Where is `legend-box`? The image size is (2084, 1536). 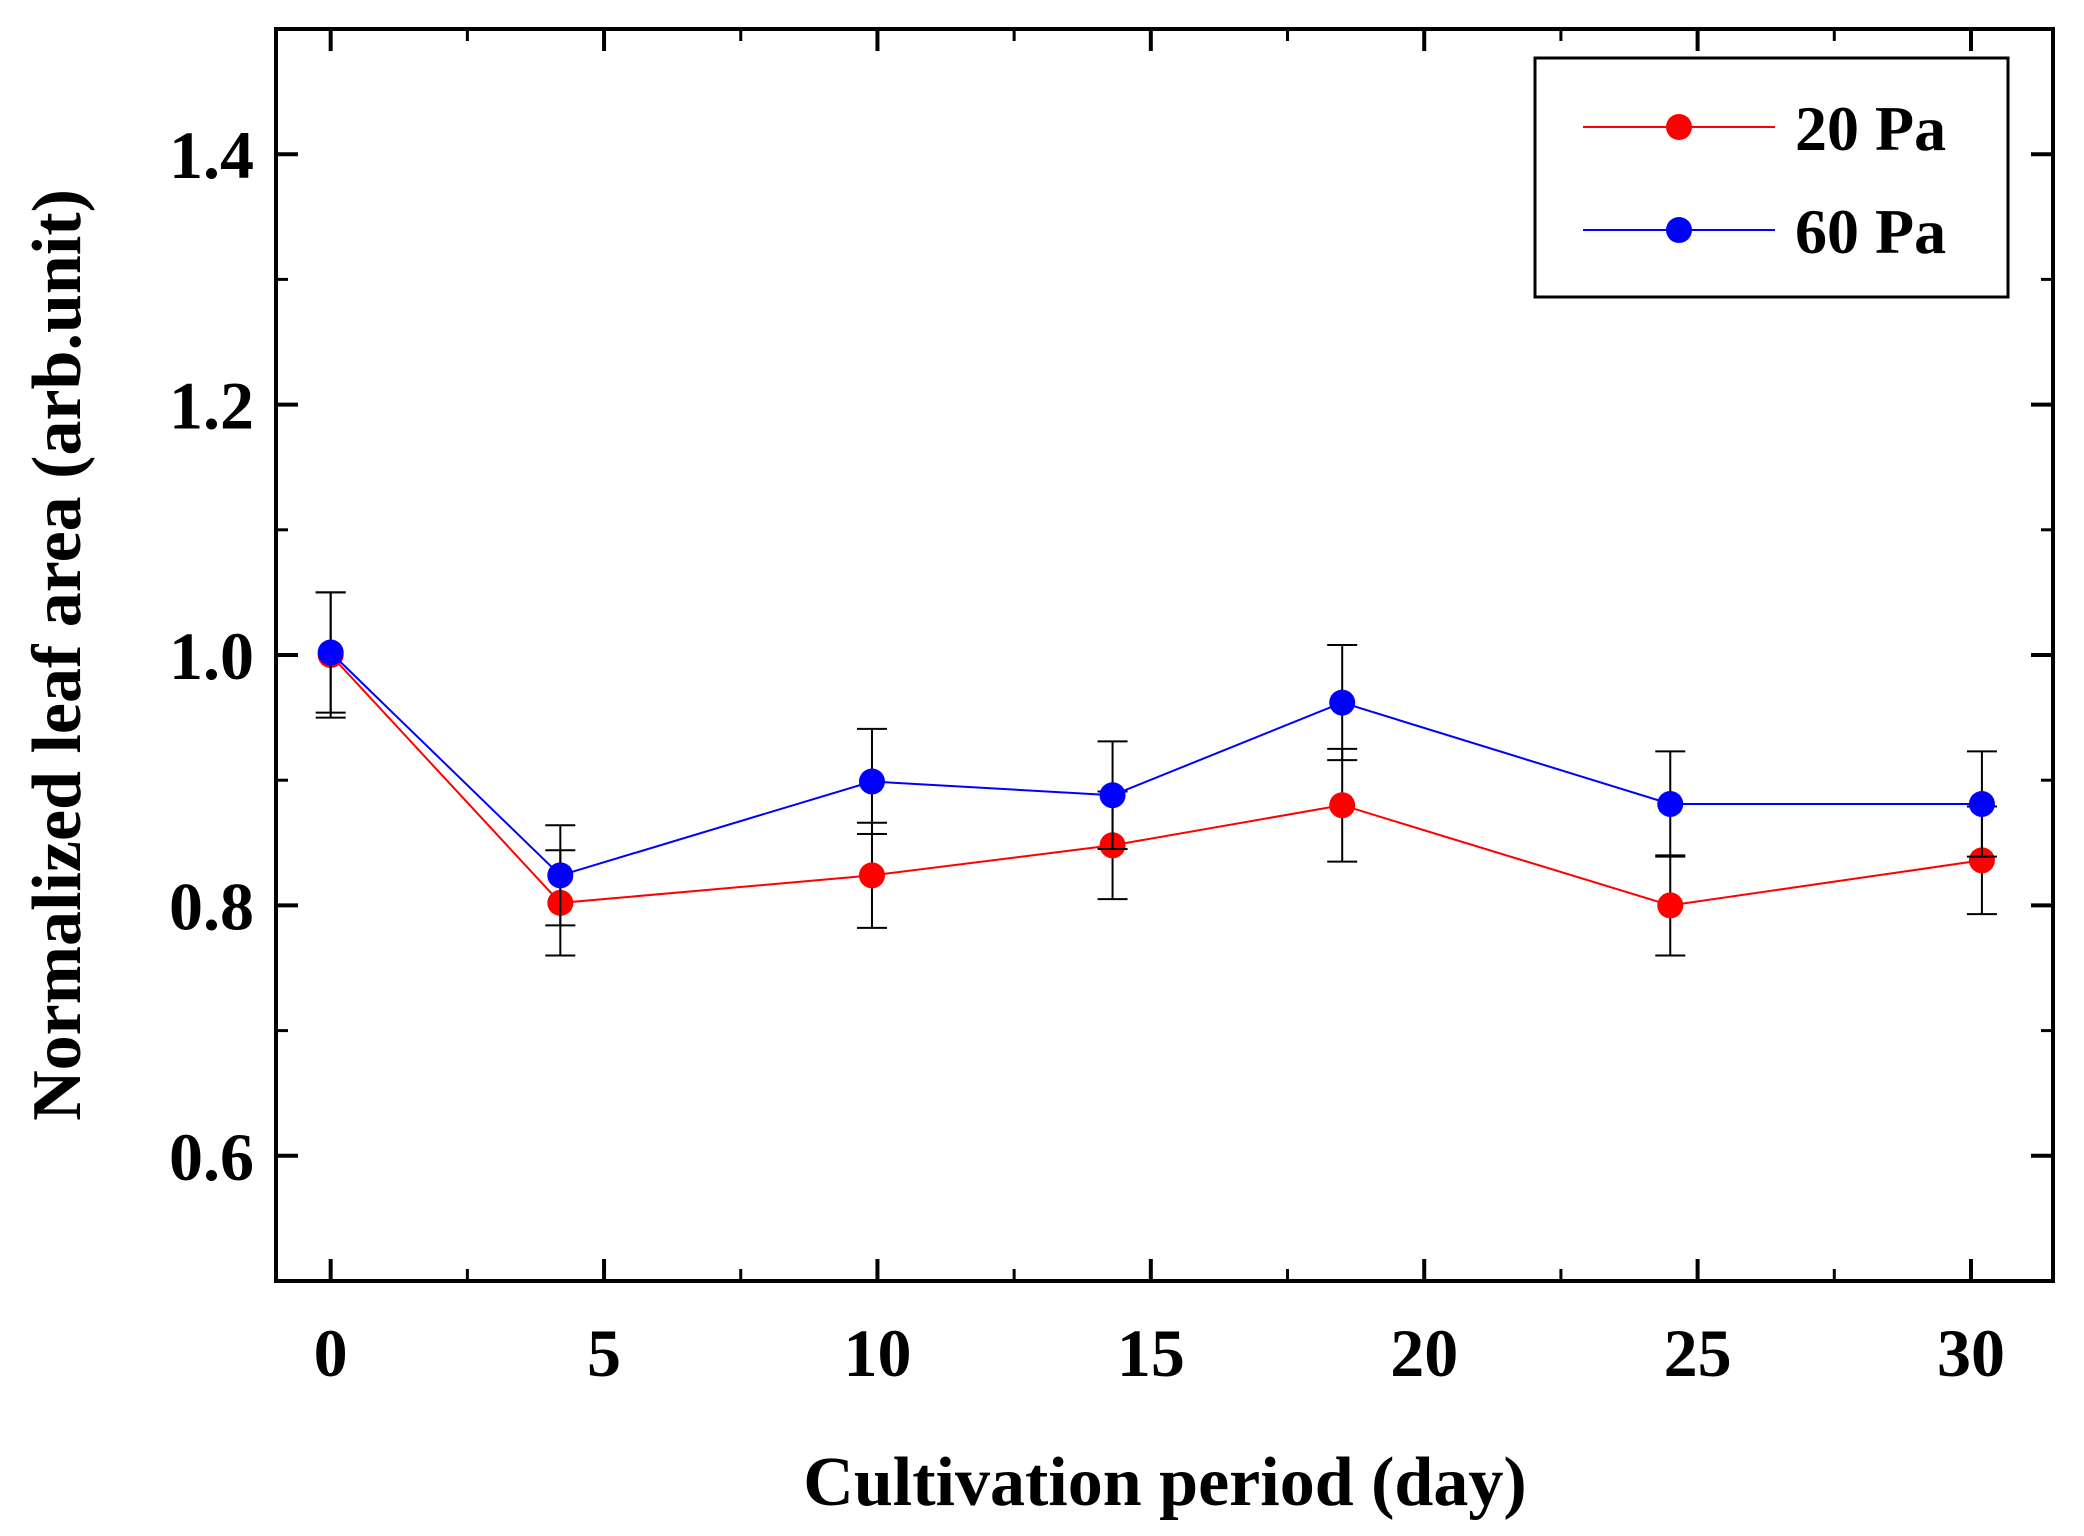 legend-box is located at coordinates (1771, 177).